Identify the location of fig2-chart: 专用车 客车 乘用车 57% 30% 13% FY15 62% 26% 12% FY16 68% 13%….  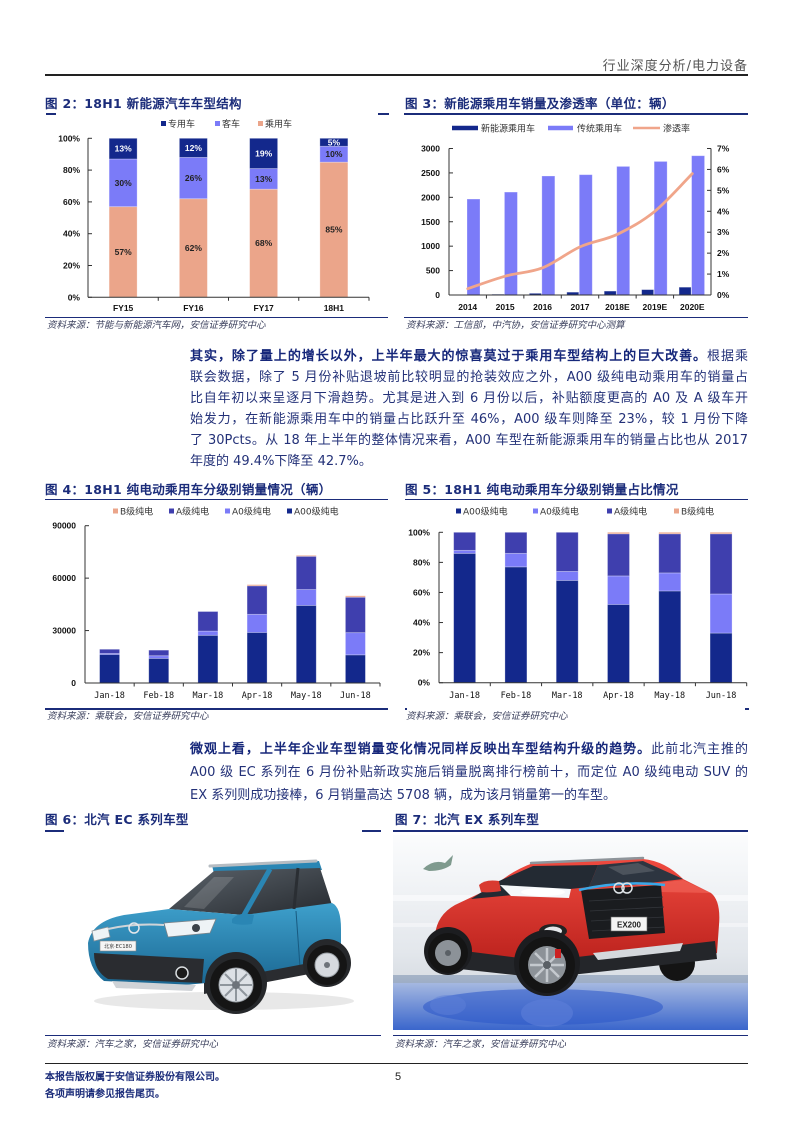
(214, 215).